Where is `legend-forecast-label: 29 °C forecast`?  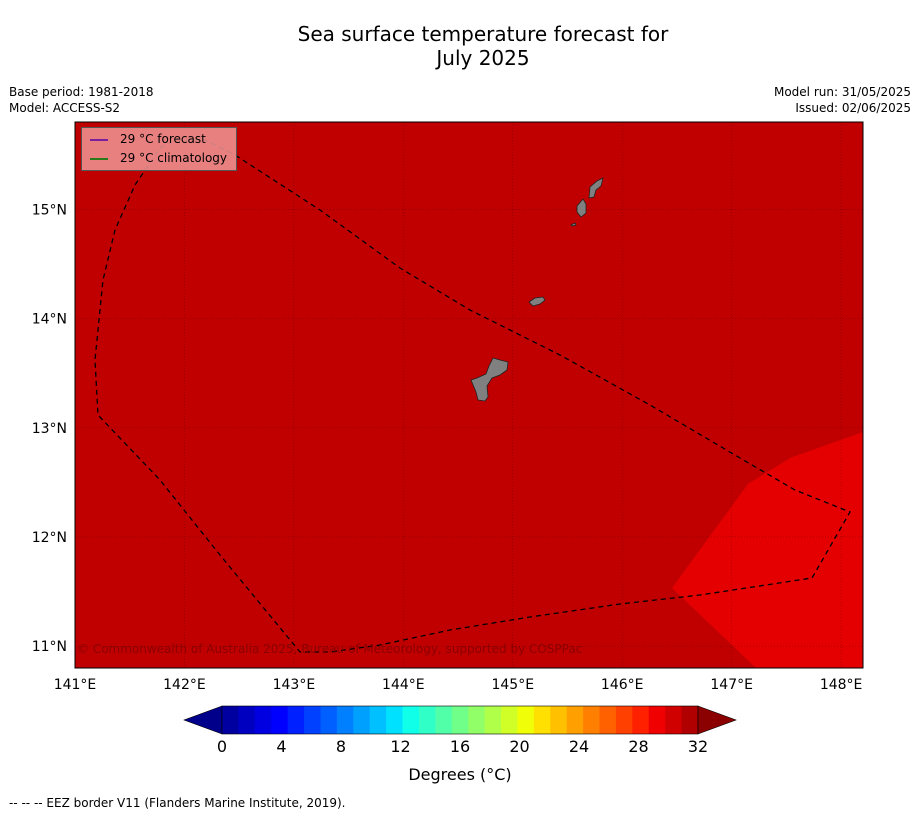 legend-forecast-label: 29 °C forecast is located at coordinates (163, 139).